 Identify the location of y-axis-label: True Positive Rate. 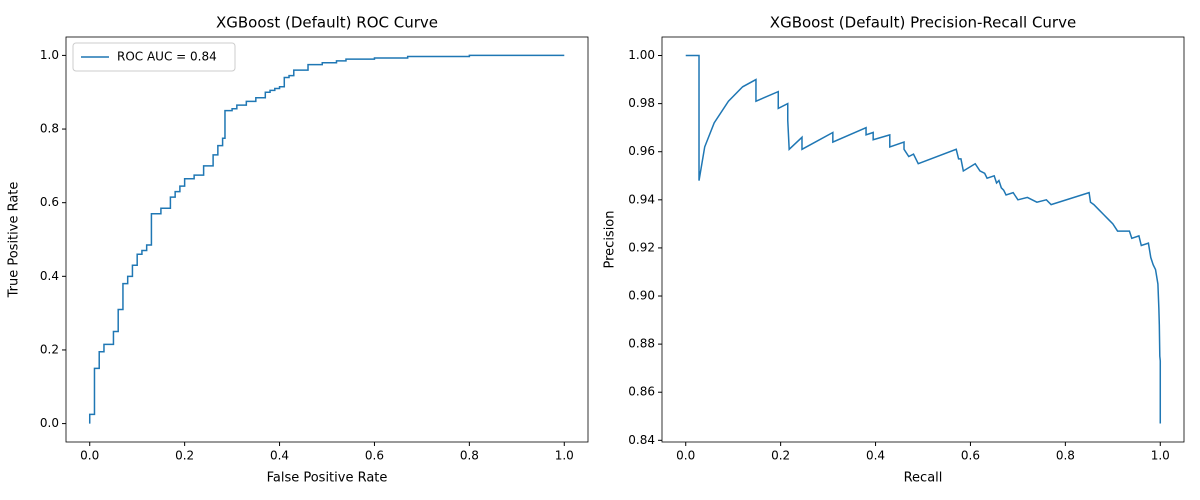
(14, 240).